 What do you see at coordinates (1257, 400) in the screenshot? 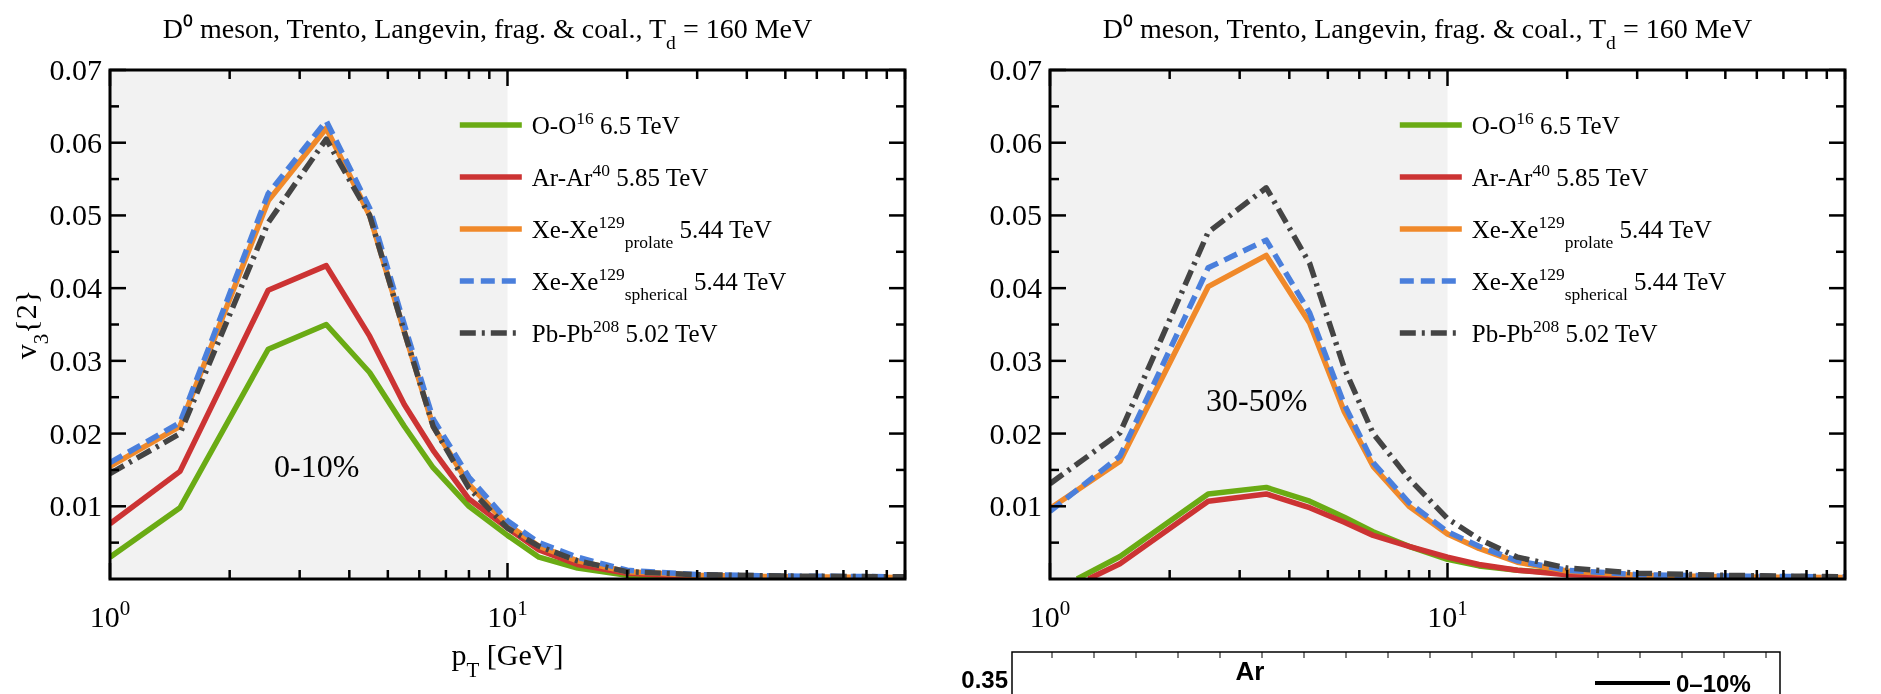
I see `annotation: 30-50%` at bounding box center [1257, 400].